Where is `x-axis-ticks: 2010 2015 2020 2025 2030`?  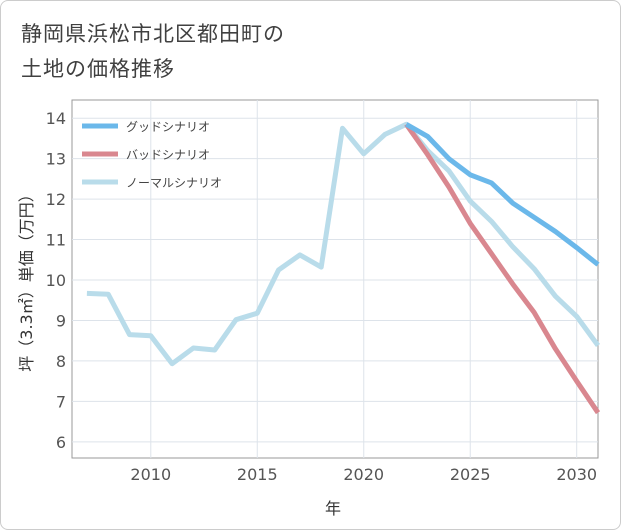 x-axis-ticks: 2010 2015 2020 2025 2030 is located at coordinates (363, 474).